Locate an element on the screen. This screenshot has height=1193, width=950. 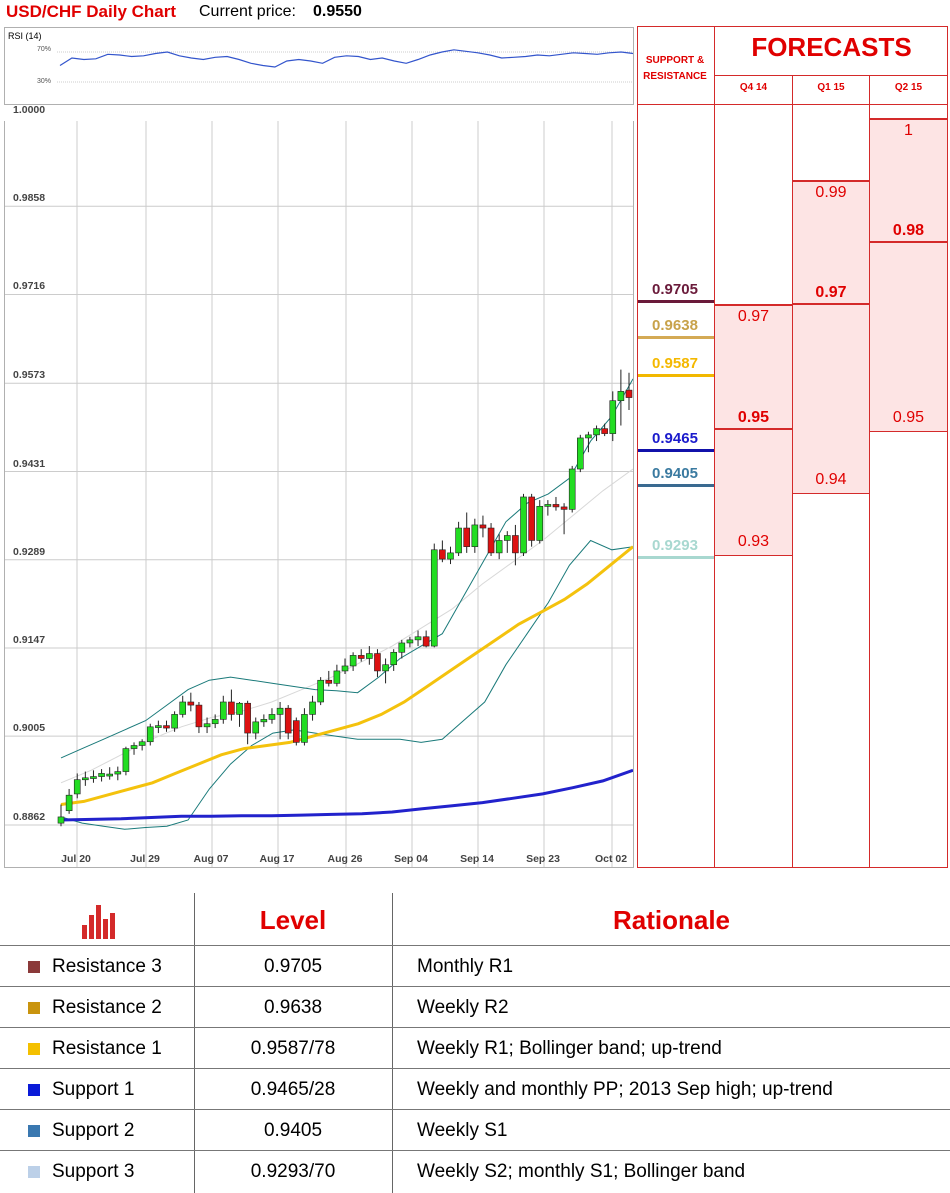
level-name: Resistance 2 is located at coordinates (107, 1007).